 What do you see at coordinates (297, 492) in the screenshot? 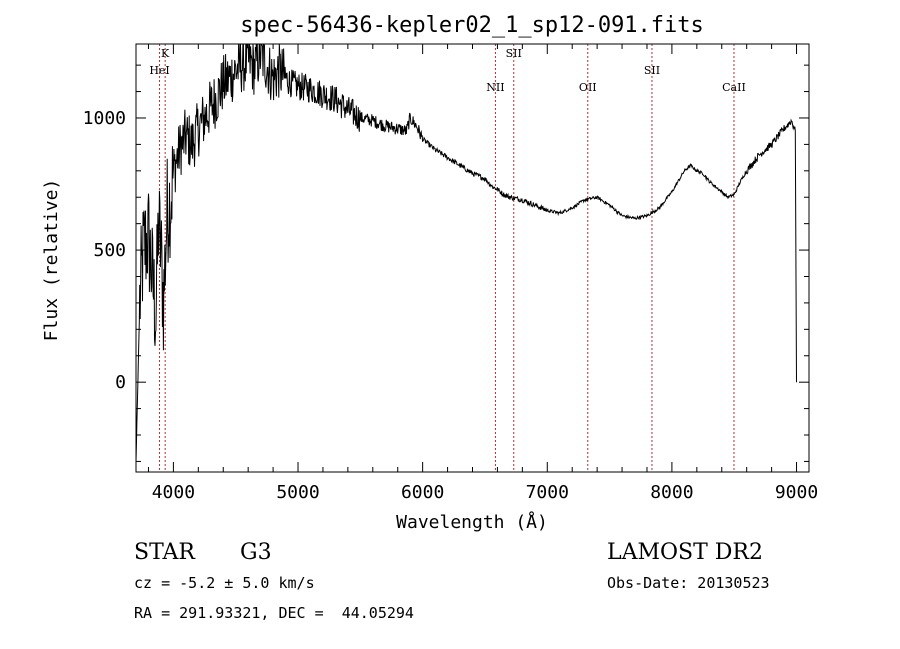
I see `x-tick-label: 5000` at bounding box center [297, 492].